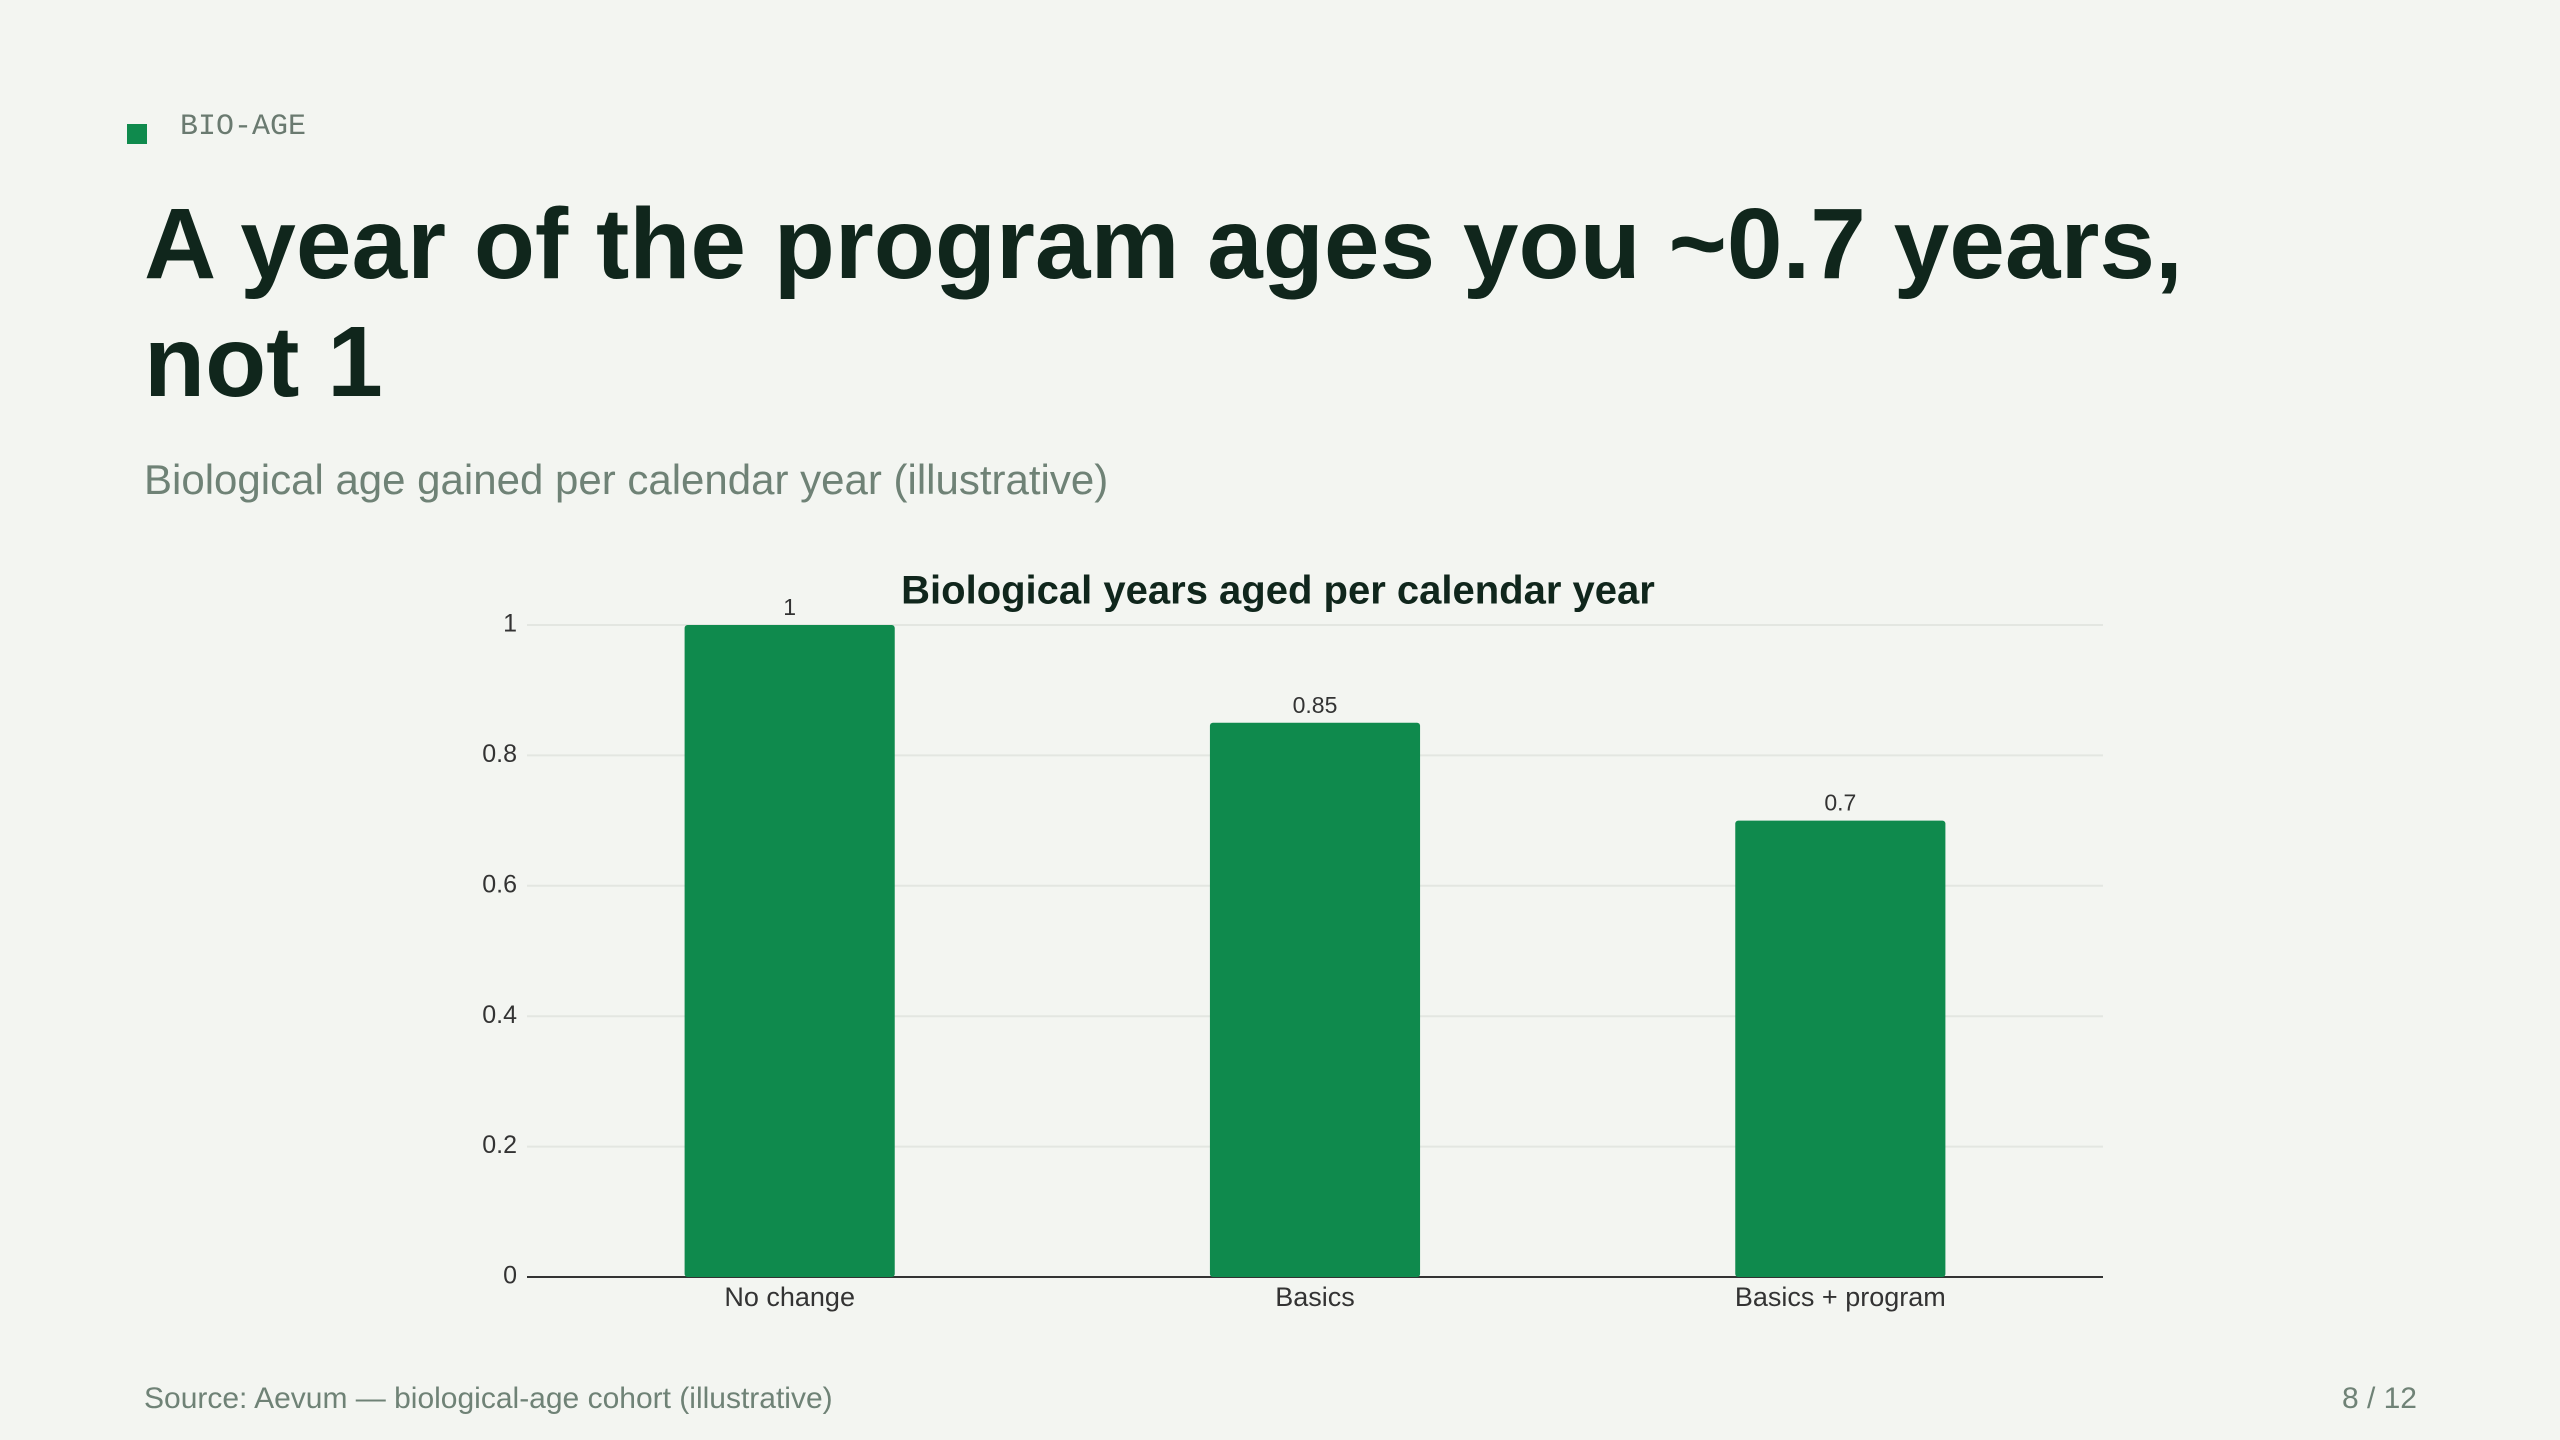 This screenshot has width=2560, height=1440. Describe the element at coordinates (510, 1276) in the screenshot. I see `y-tick-label: 0` at that location.